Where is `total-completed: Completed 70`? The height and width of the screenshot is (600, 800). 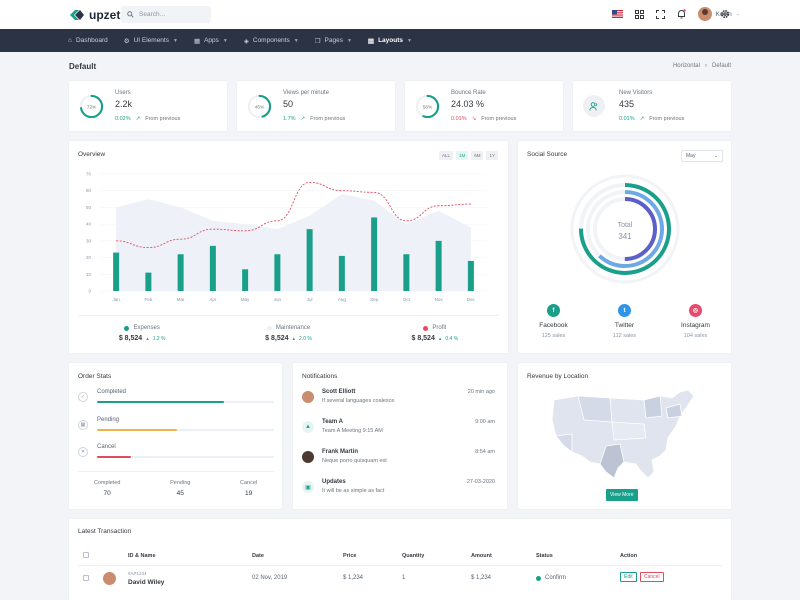 total-completed: Completed 70 is located at coordinates (107, 488).